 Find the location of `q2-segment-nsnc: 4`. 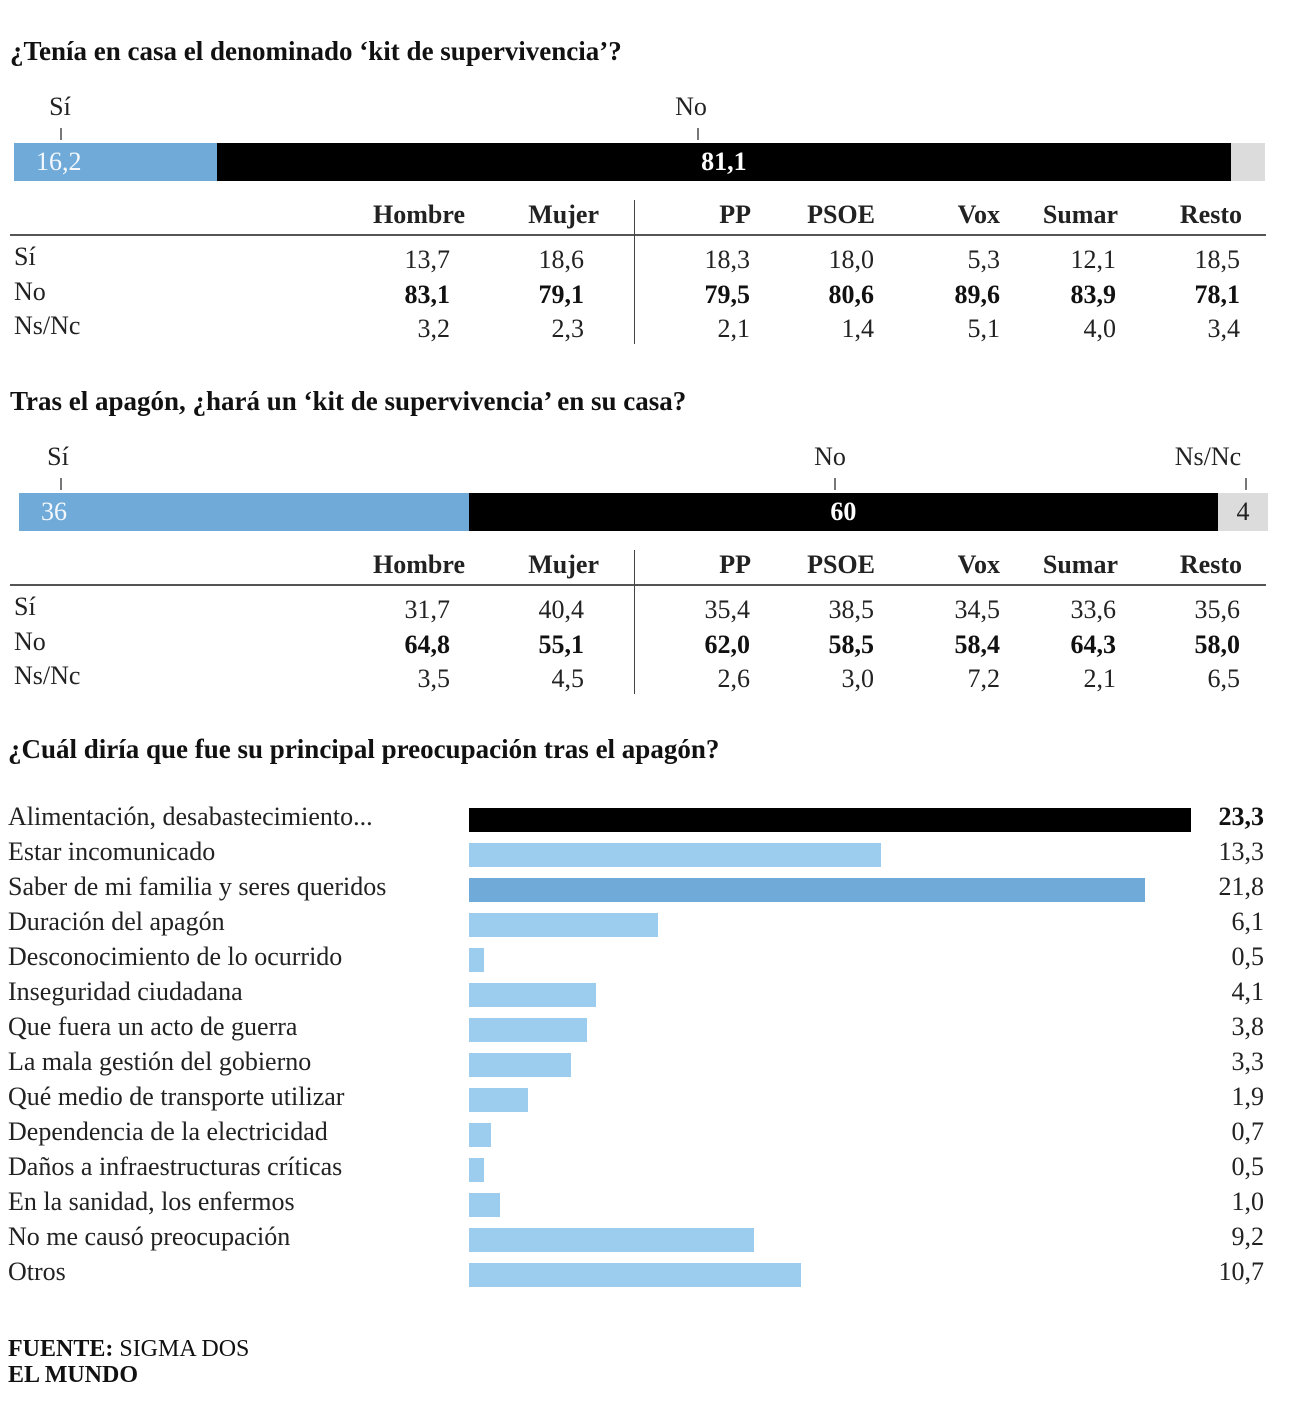

q2-segment-nsnc: 4 is located at coordinates (1243, 512).